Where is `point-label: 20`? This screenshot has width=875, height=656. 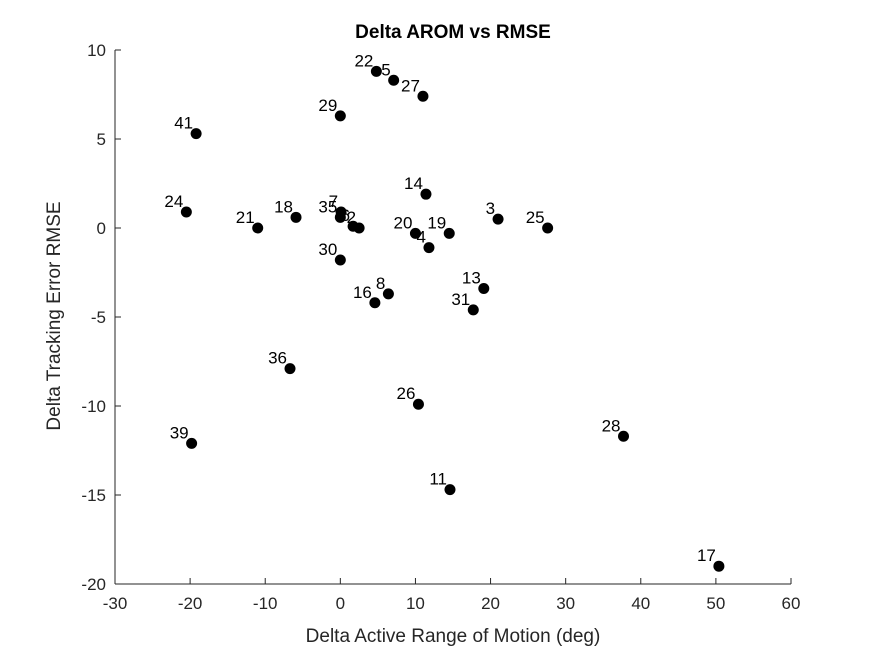
point-label: 20 is located at coordinates (403, 222).